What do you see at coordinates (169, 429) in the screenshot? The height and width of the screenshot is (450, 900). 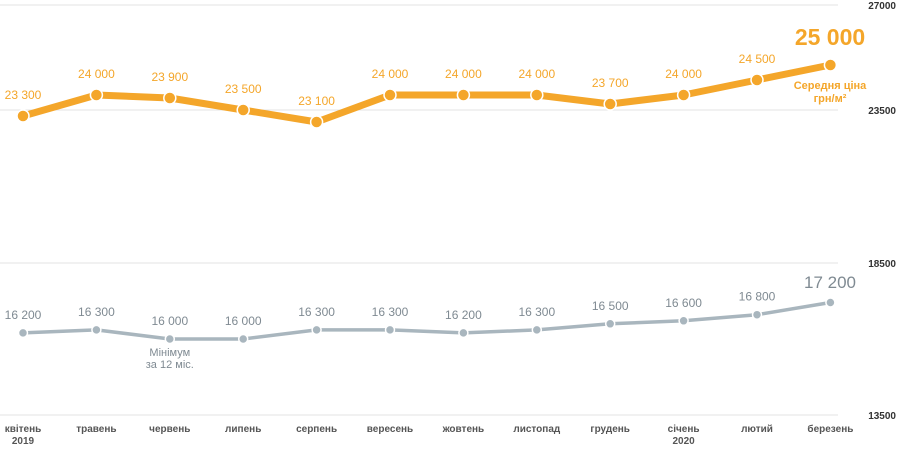 I see `x-tick-label: червень` at bounding box center [169, 429].